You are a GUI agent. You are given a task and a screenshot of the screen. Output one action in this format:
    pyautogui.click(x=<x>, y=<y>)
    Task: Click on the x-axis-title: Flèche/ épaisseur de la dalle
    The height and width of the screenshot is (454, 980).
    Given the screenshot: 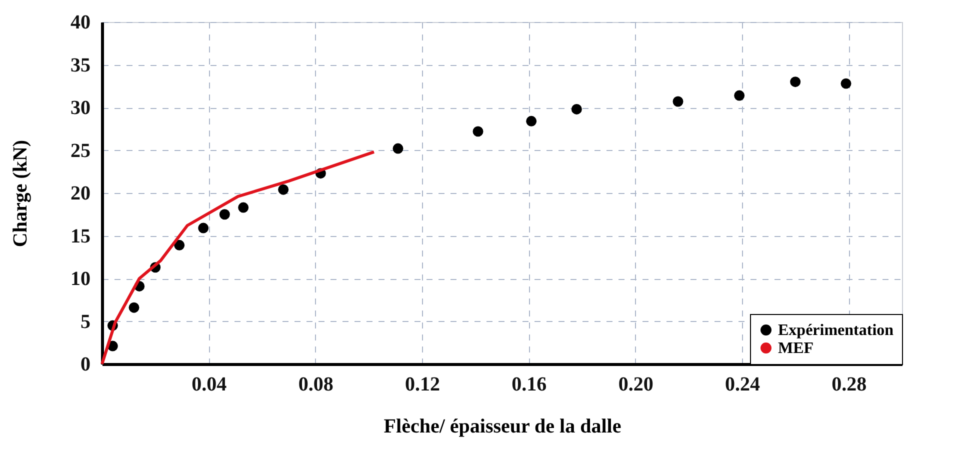 What is the action you would take?
    pyautogui.click(x=503, y=427)
    